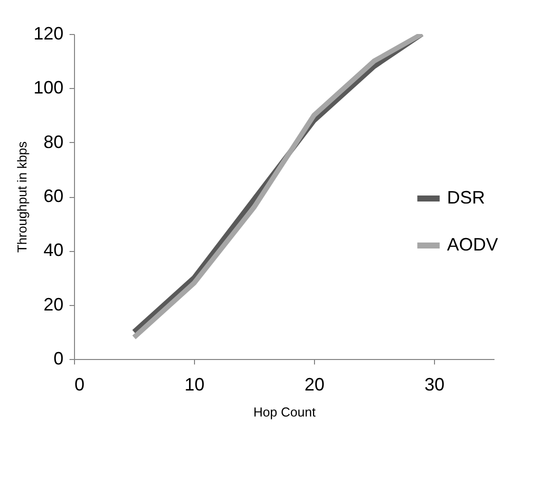  Describe the element at coordinates (48, 34) in the screenshot. I see `y-tick-label: 120` at that location.